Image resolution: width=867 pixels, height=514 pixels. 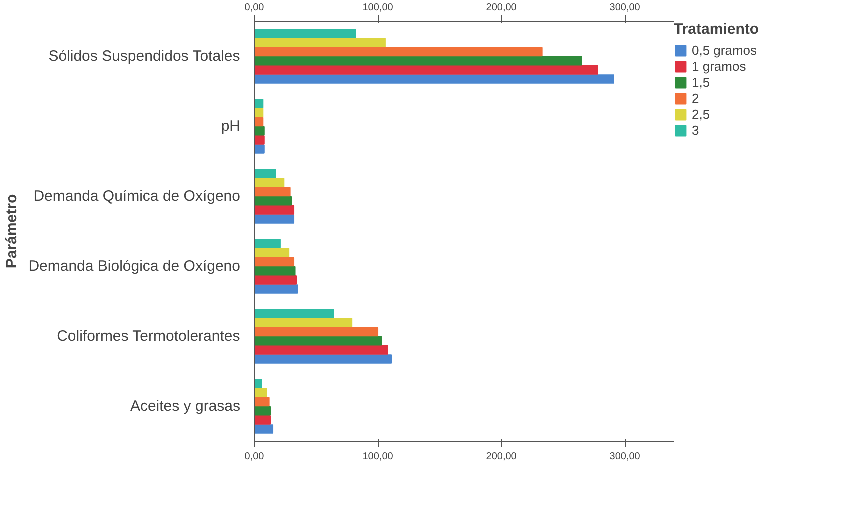 I want to click on y-tick-label: Aceites y grasas, so click(x=185, y=406).